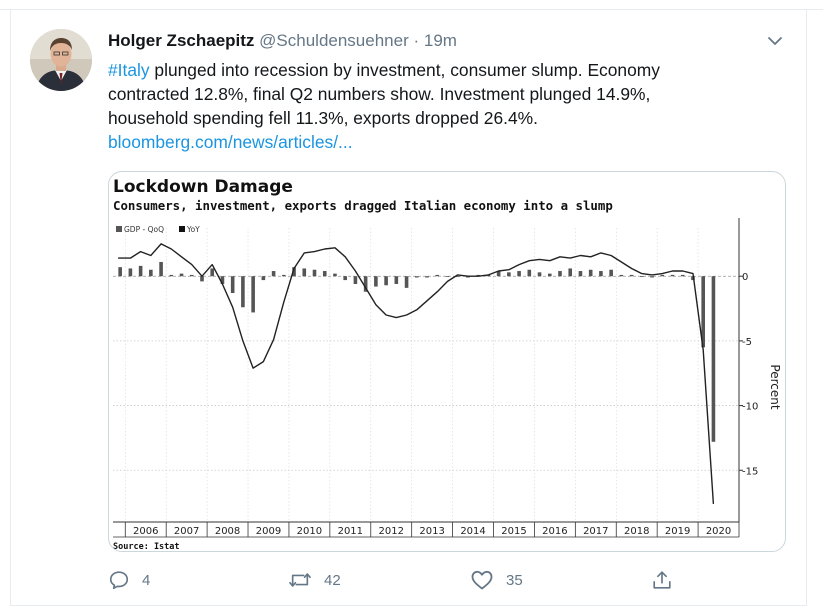  I want to click on retweet-icon, so click(300, 580).